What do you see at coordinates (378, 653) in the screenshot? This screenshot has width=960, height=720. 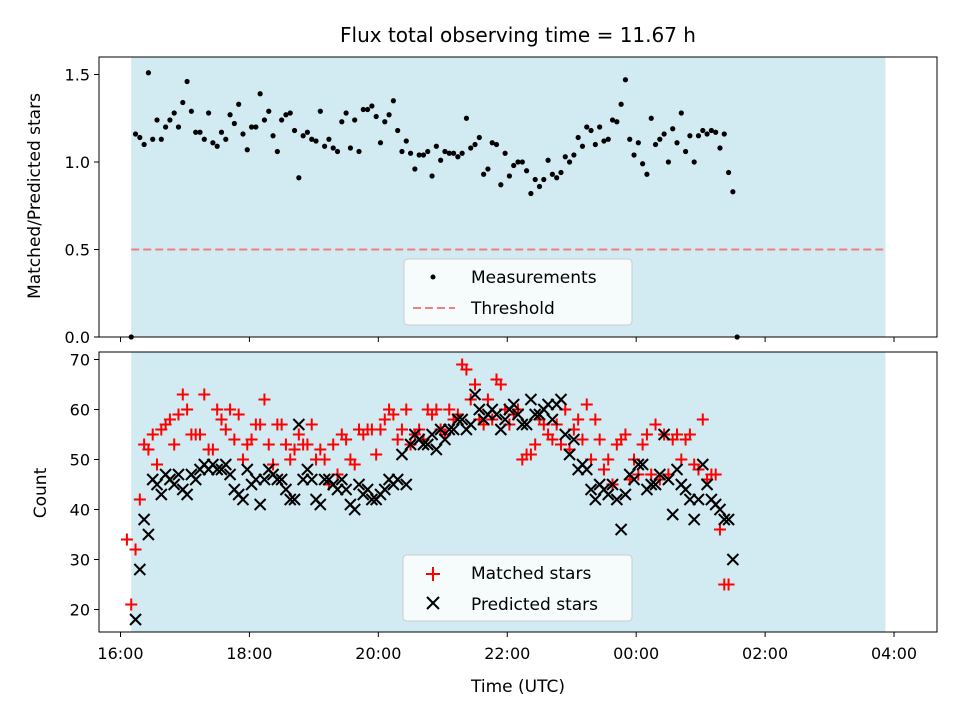 I see `x-tick-label: 20:00` at bounding box center [378, 653].